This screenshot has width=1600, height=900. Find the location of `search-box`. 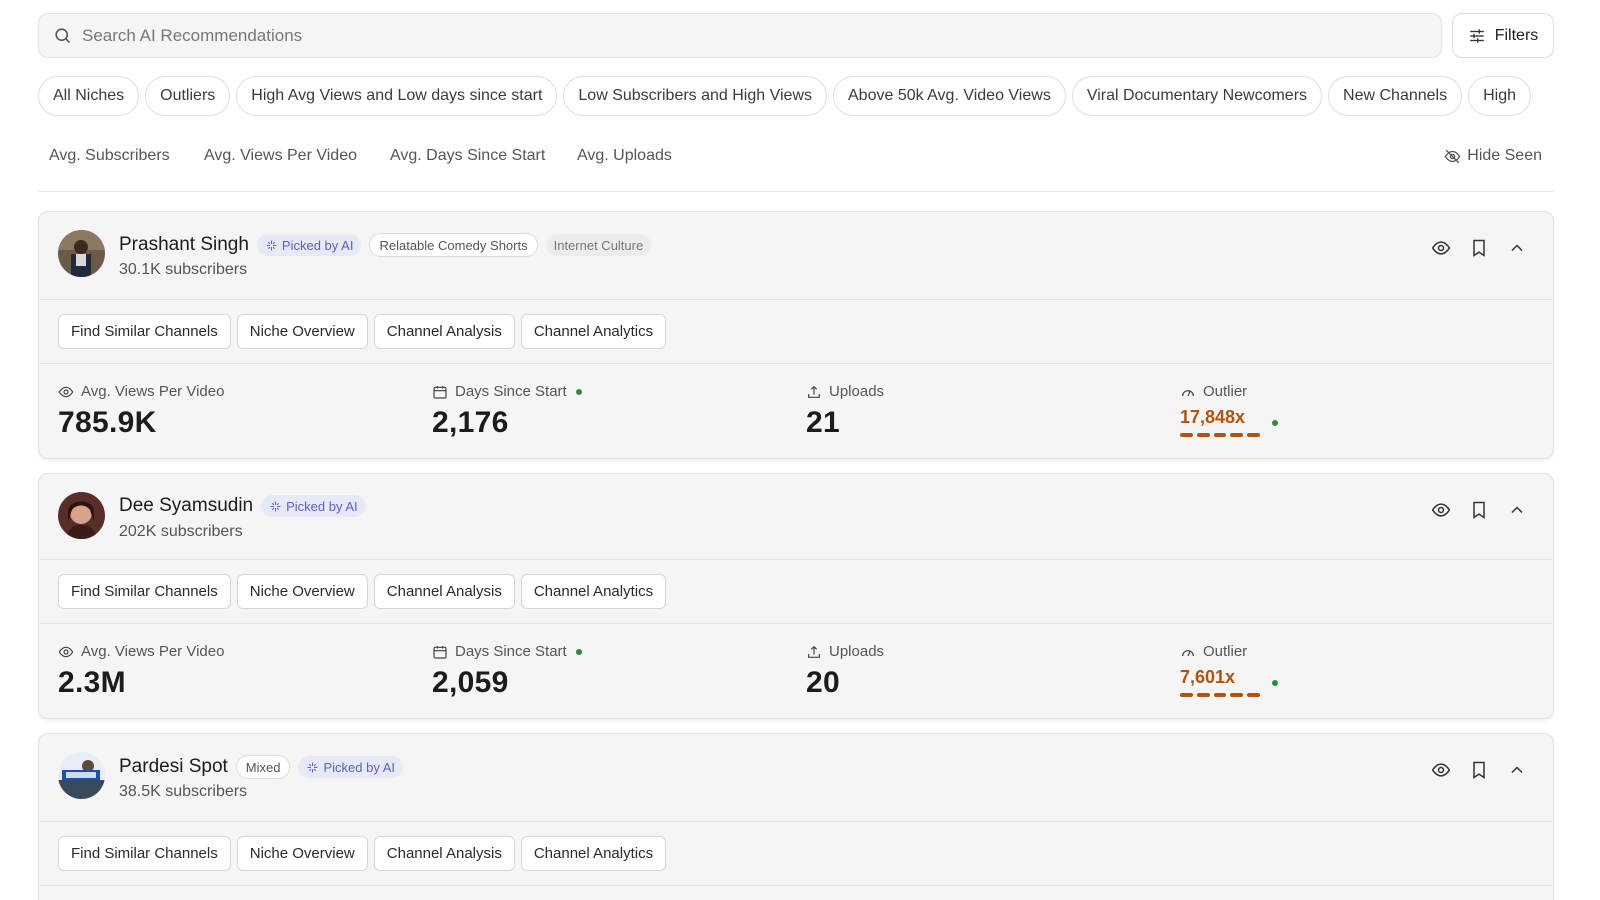

search-box is located at coordinates (740, 35).